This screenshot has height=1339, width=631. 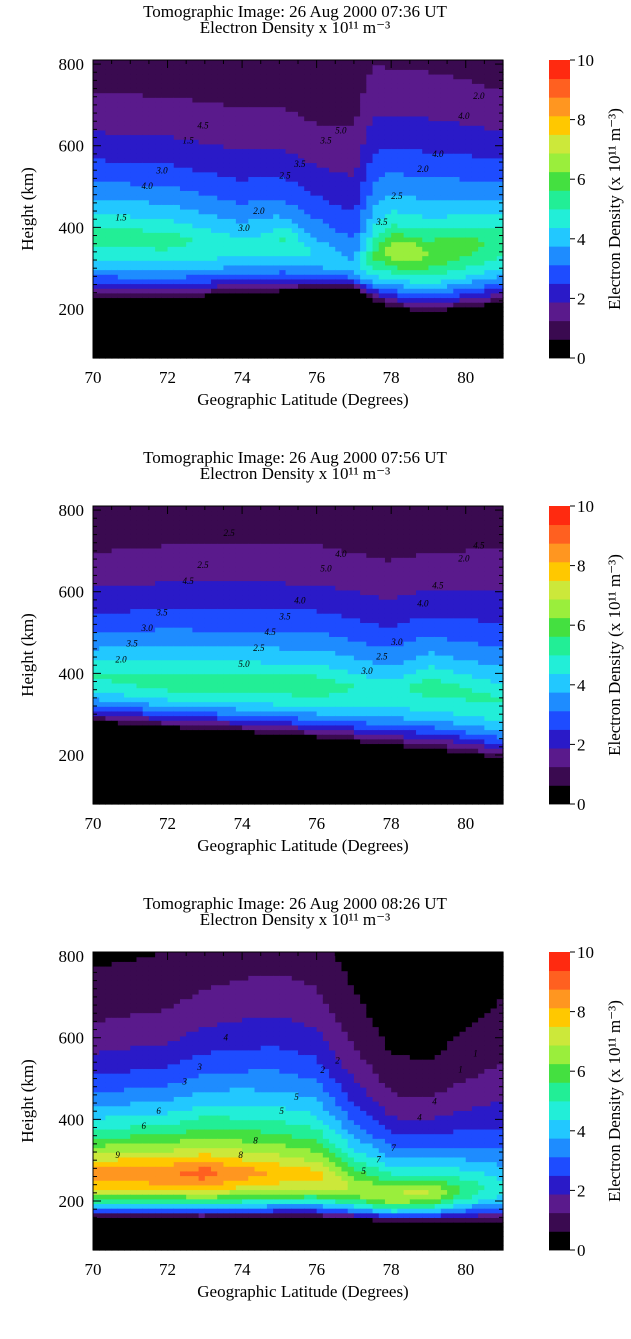 I want to click on colorbar-segment, so click(x=559, y=107).